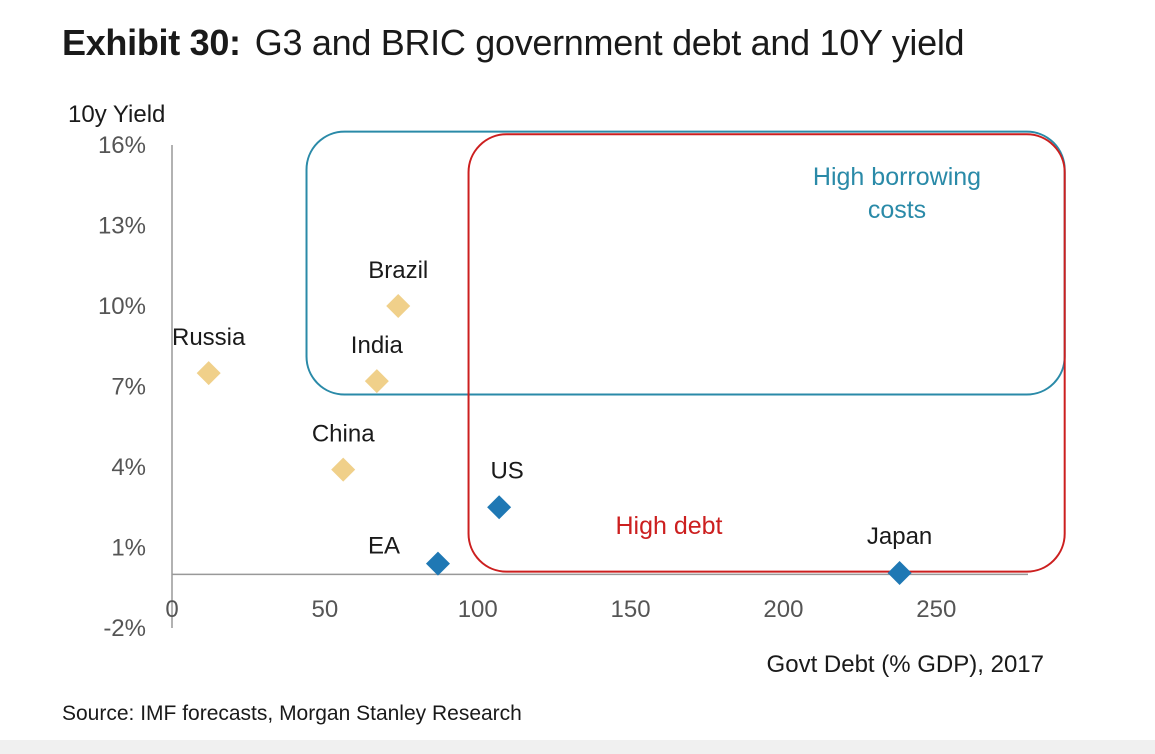 Image resolution: width=1155 pixels, height=754 pixels. Describe the element at coordinates (116, 114) in the screenshot. I see `y-axis-title: 10y Yield` at that location.